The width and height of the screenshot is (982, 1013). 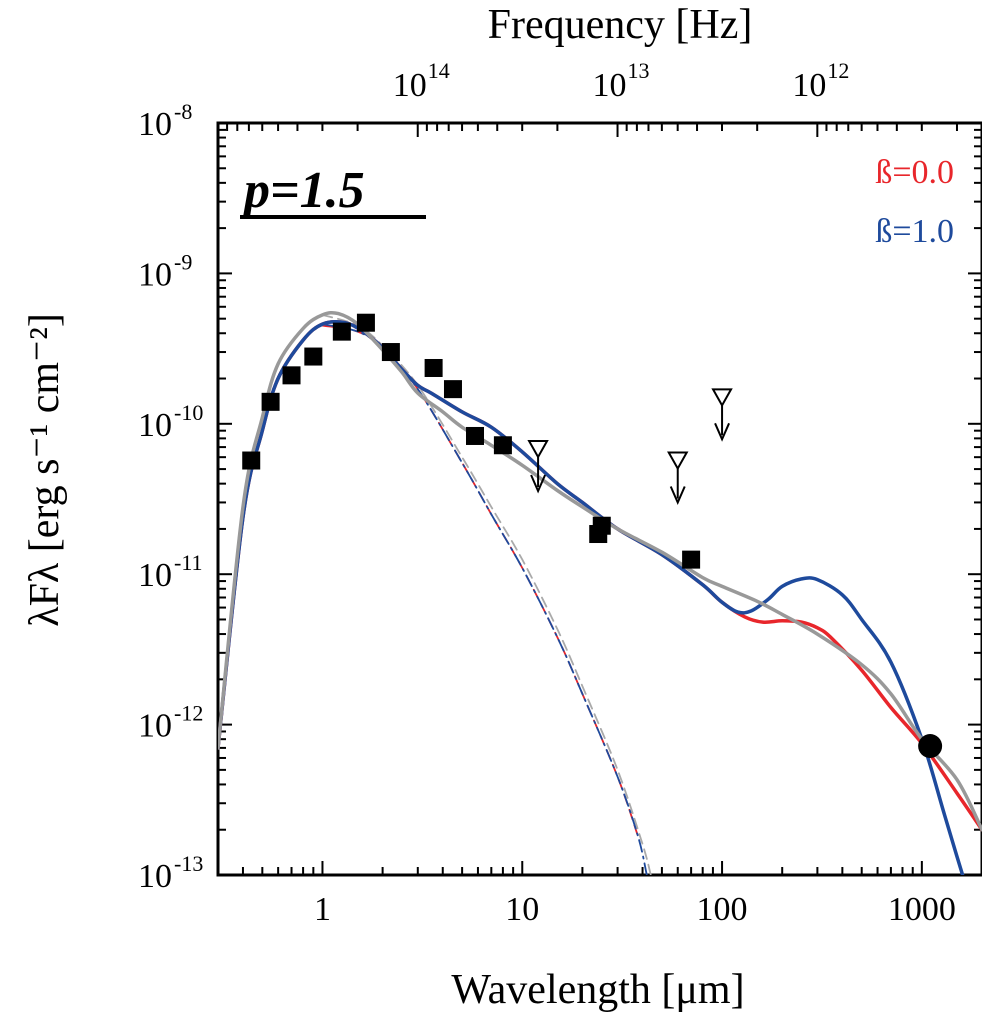 I want to click on y-tick-exponent: -10, so click(x=188, y=412).